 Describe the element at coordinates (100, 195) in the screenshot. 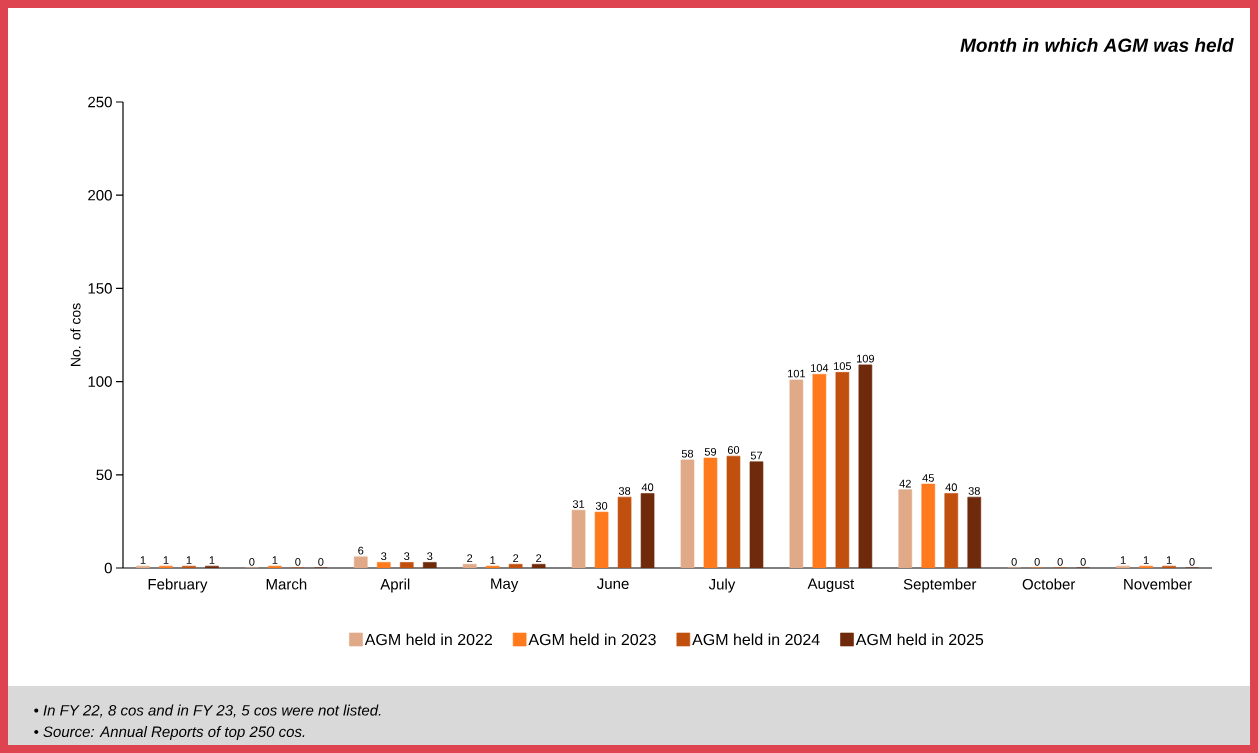

I see `y-tick-label: 200` at that location.